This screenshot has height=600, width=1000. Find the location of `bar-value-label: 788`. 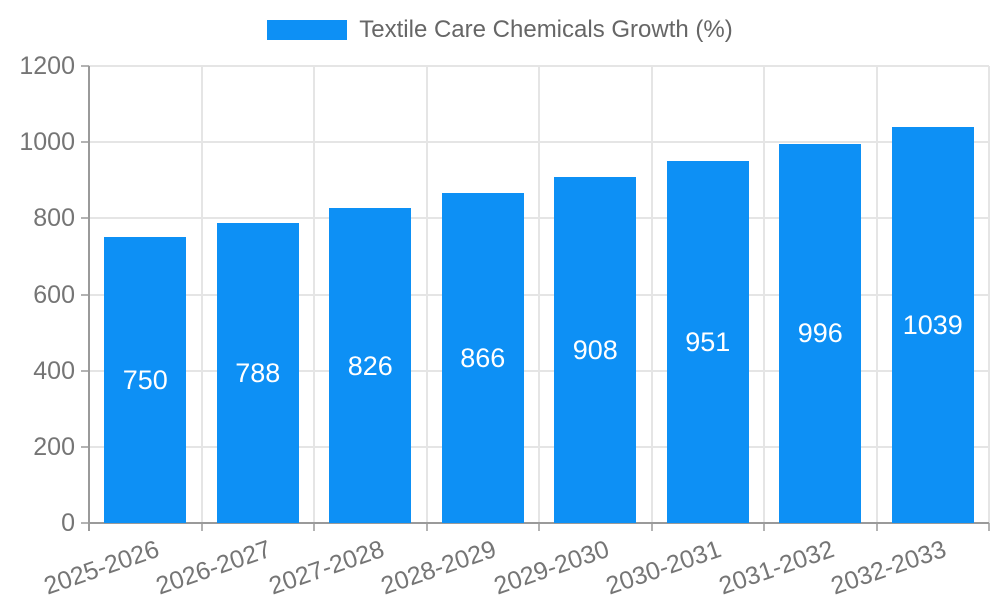

bar-value-label: 788 is located at coordinates (258, 372).